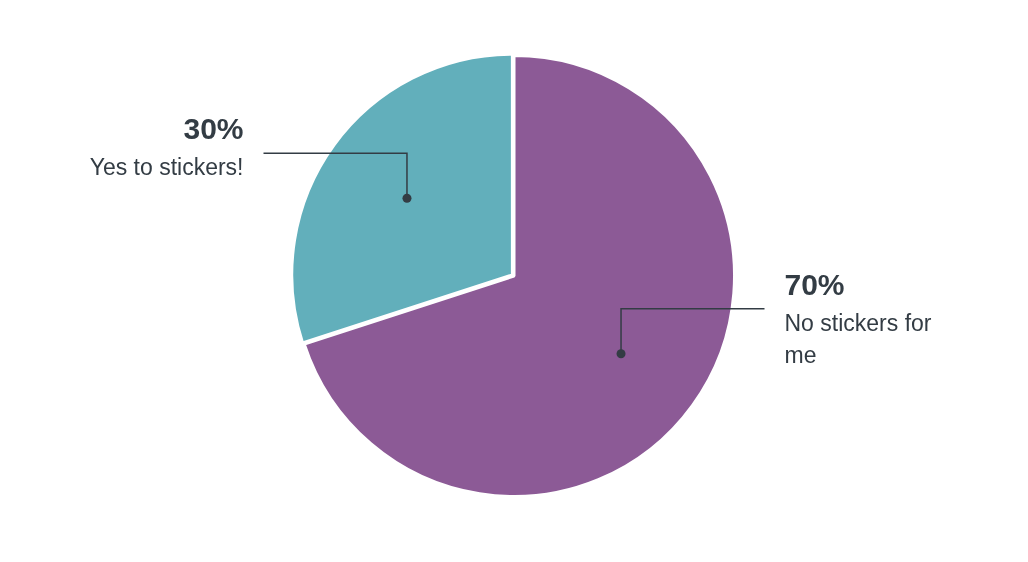  What do you see at coordinates (858, 338) in the screenshot?
I see `slice-label: No stickers for me` at bounding box center [858, 338].